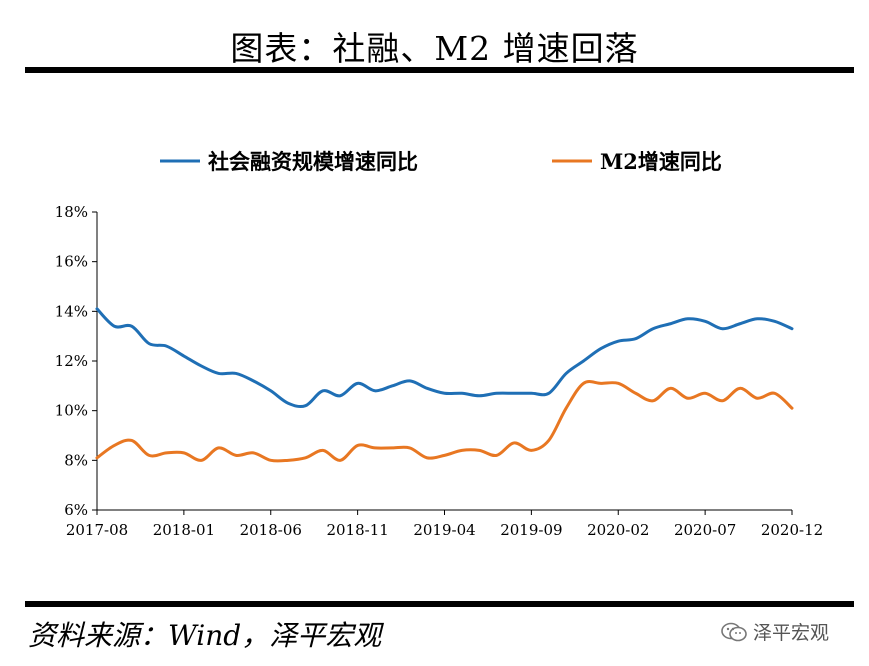  What do you see at coordinates (618, 530) in the screenshot?
I see `x-tick-label: 2020-02` at bounding box center [618, 530].